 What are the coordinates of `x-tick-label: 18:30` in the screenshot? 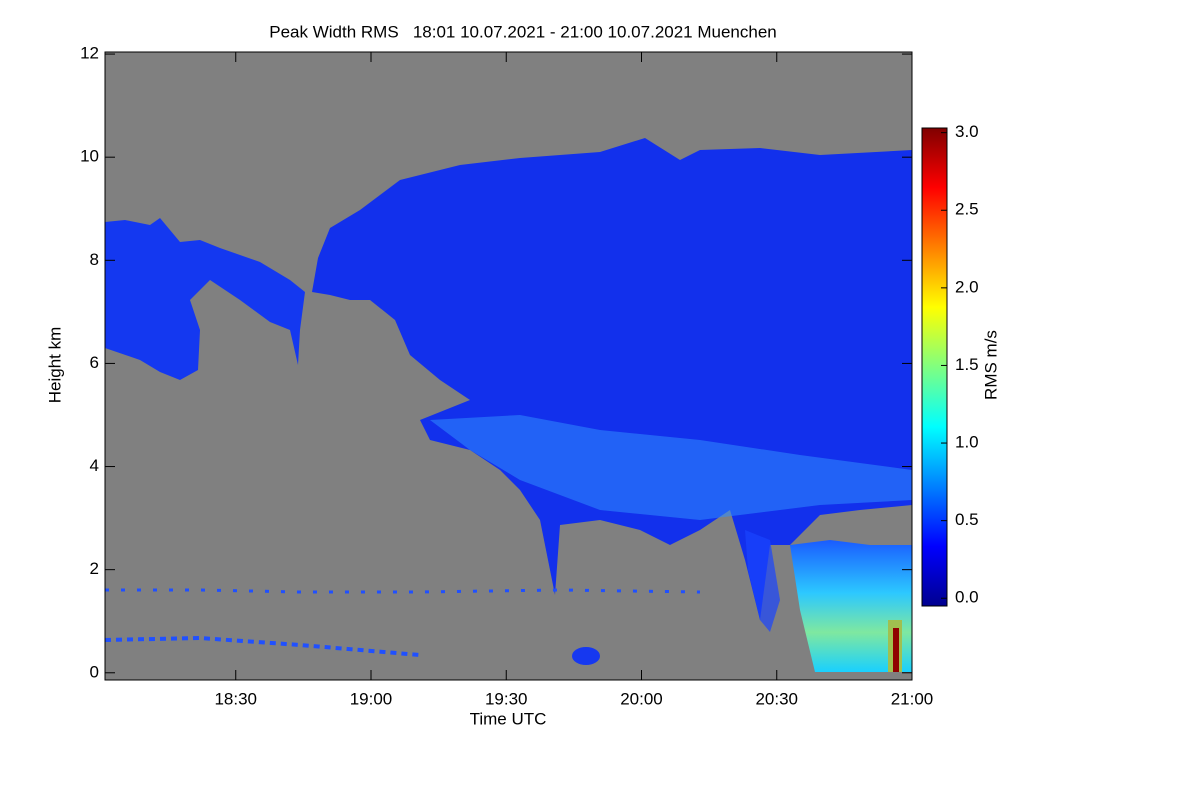 It's located at (235, 698).